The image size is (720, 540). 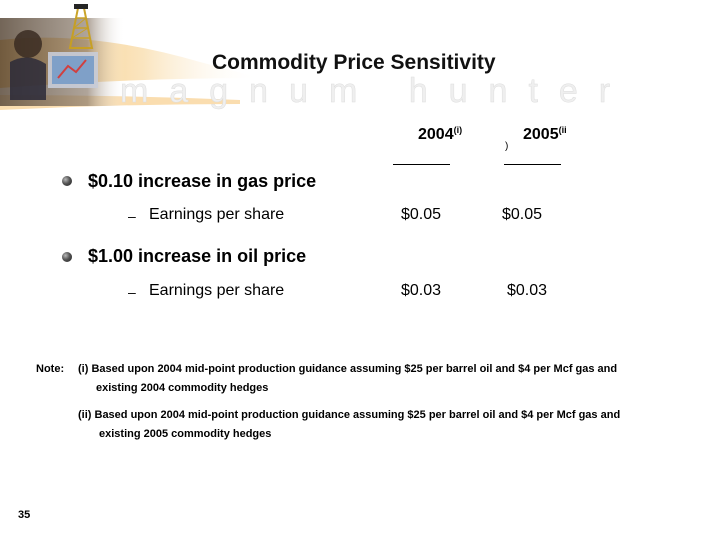 I want to click on person-at-computer-photo, so click(x=62, y=62).